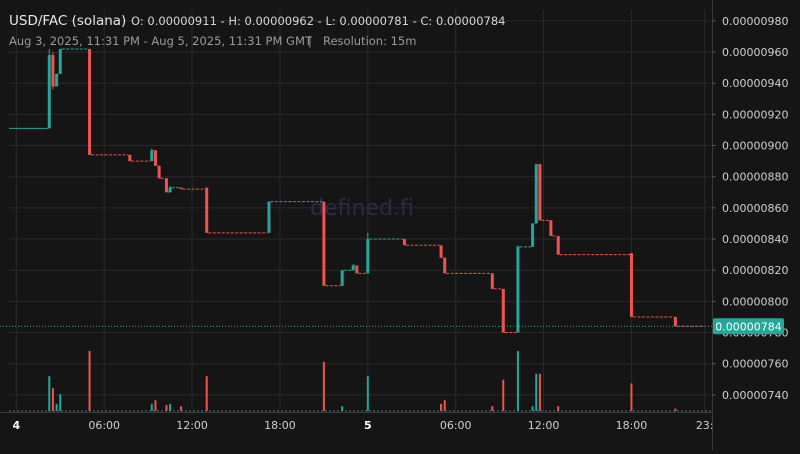 This screenshot has height=454, width=800. Describe the element at coordinates (67, 21) in the screenshot. I see `pair-title: USD/FAC (solana)` at that location.